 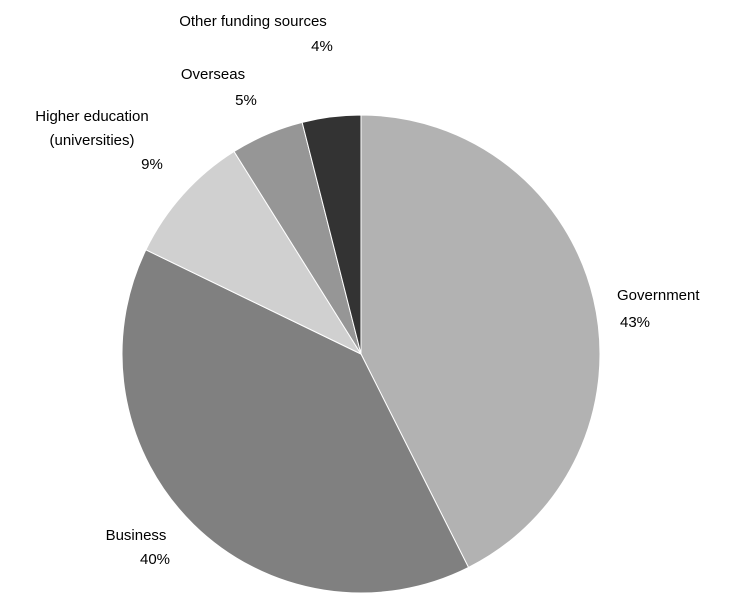 I want to click on slice-label-group: Overseas 5%, so click(x=219, y=87).